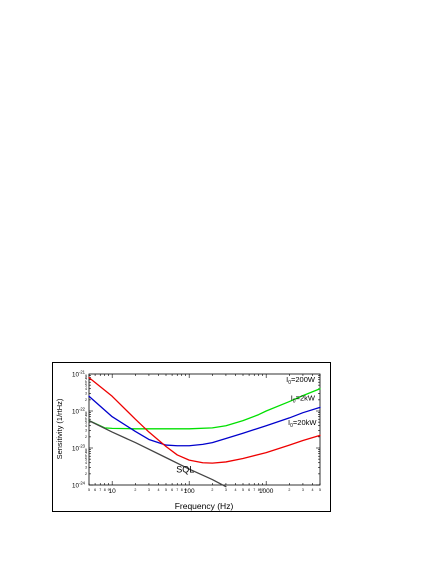 The height and width of the screenshot is (564, 436). Describe the element at coordinates (79, 447) in the screenshot. I see `y-tick-label: 10-23` at that location.